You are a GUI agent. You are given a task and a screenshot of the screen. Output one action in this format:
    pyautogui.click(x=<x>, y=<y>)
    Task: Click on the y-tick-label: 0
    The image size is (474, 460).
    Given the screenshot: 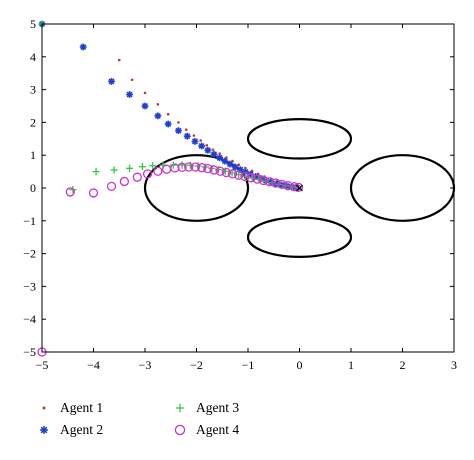 What is the action you would take?
    pyautogui.click(x=33, y=188)
    